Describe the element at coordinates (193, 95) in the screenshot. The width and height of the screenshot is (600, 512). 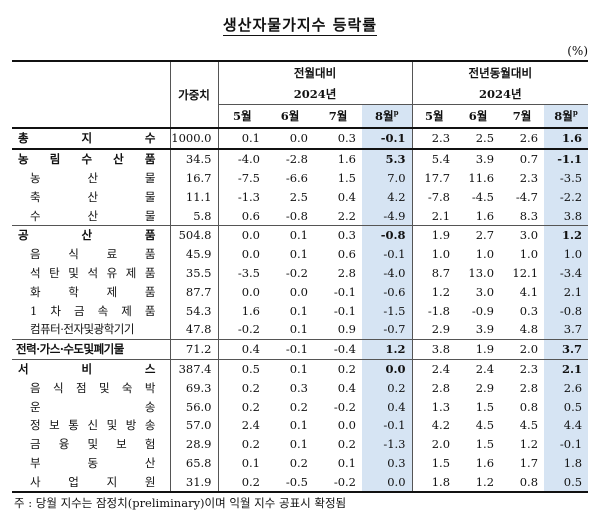
I see `header-weight: 가중치` at that location.